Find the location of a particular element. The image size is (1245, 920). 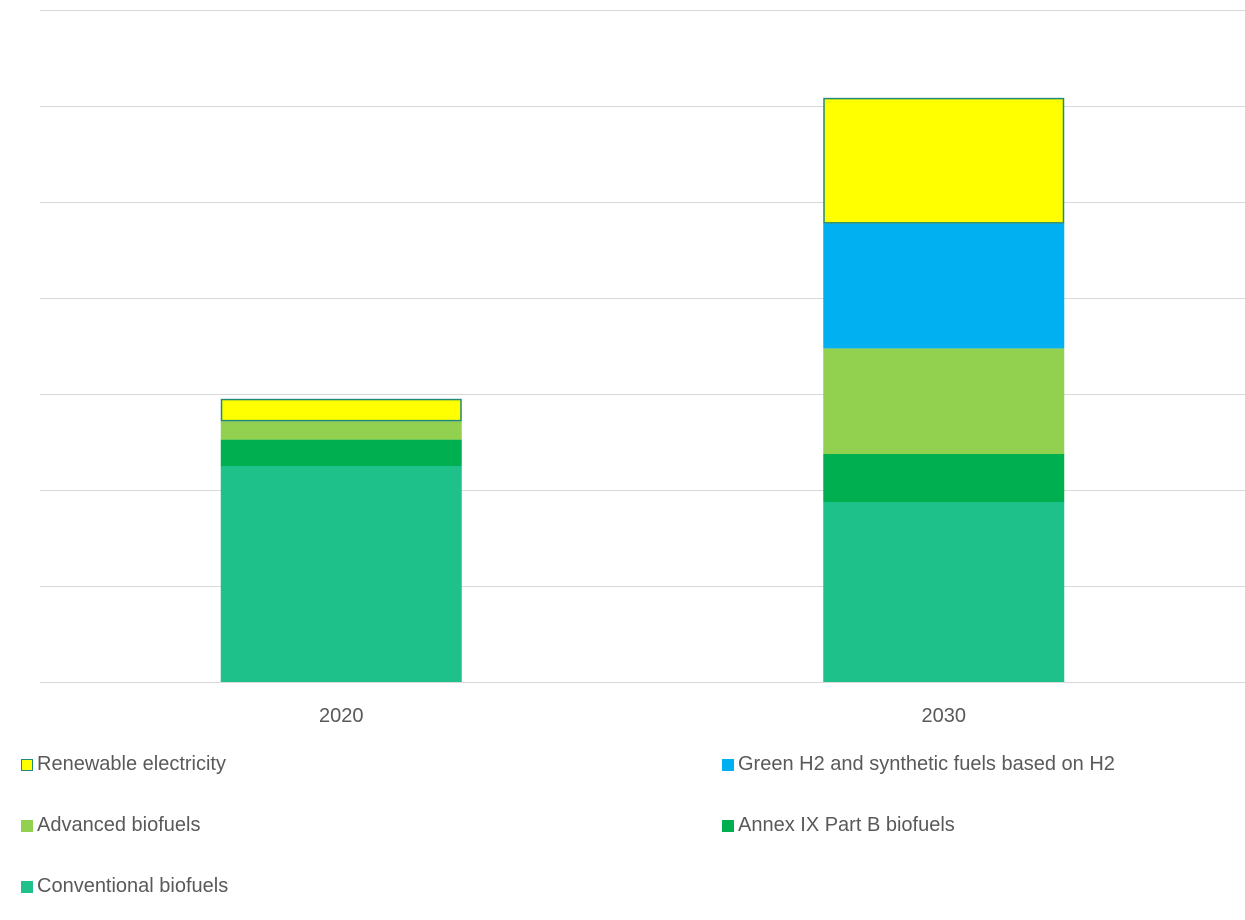

x-tick-label-2020: 2020 is located at coordinates (341, 716).